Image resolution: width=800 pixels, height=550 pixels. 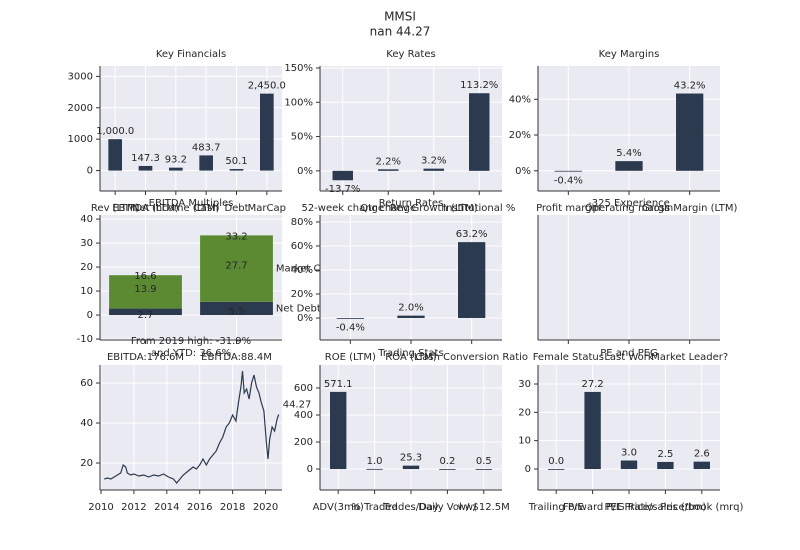 I want to click on x-tick-label: Forward P/E, so click(x=592, y=507).